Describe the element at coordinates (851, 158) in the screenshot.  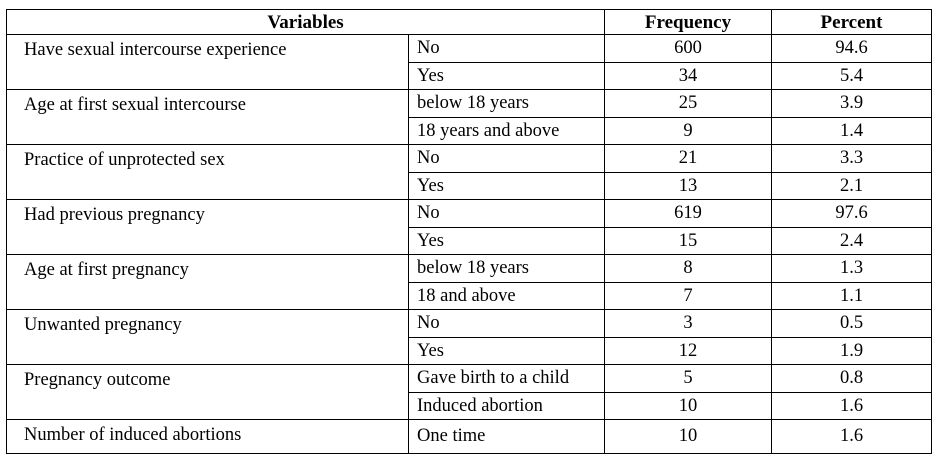
I see `percent-cell: 3.3` at that location.